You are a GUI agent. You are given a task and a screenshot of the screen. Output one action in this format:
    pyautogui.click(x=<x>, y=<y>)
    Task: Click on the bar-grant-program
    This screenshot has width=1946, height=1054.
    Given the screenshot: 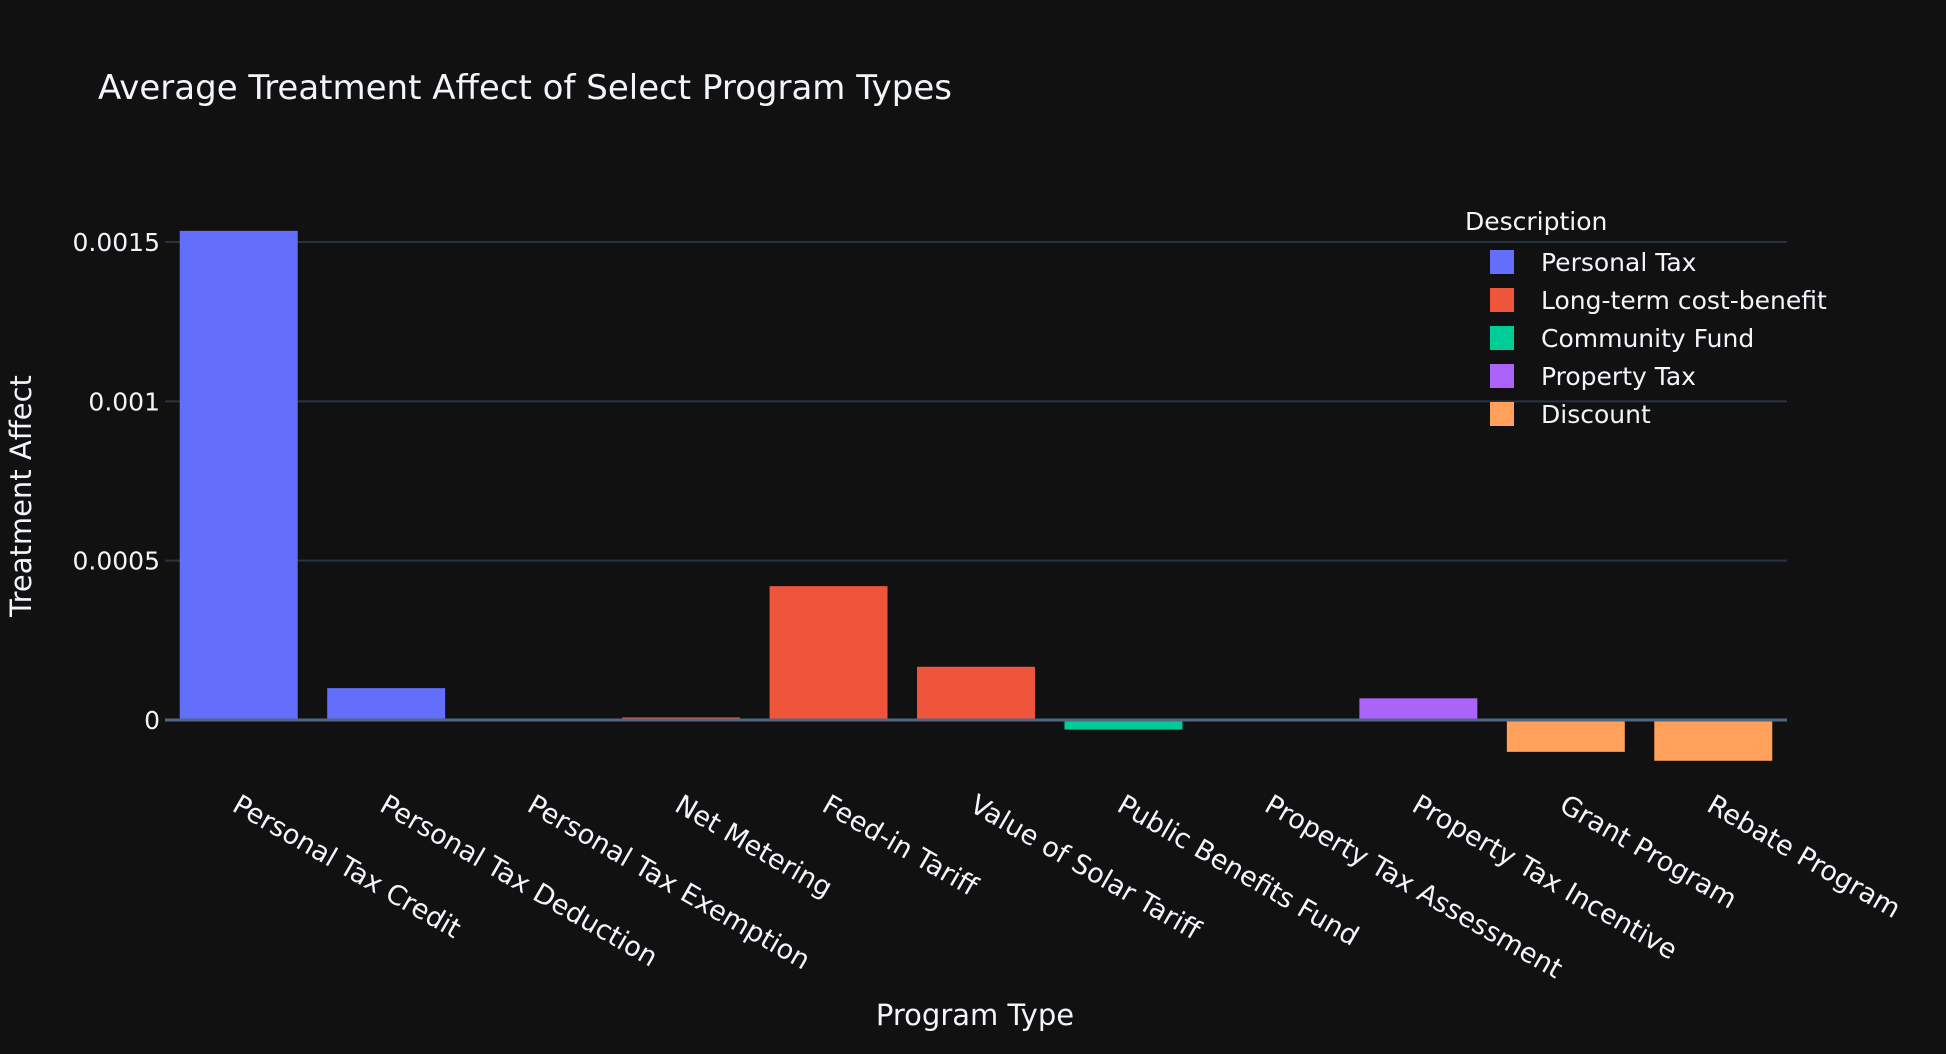 What is the action you would take?
    pyautogui.click(x=1565, y=736)
    